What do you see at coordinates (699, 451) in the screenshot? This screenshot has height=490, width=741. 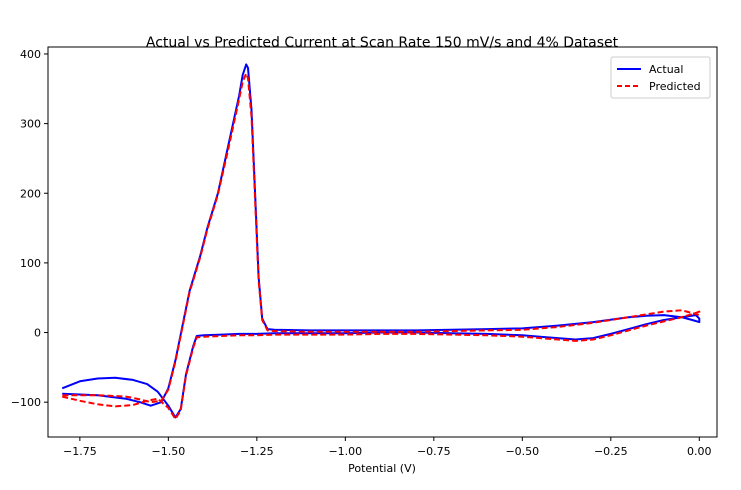 I see `x-tick-label: 0.00` at bounding box center [699, 451].